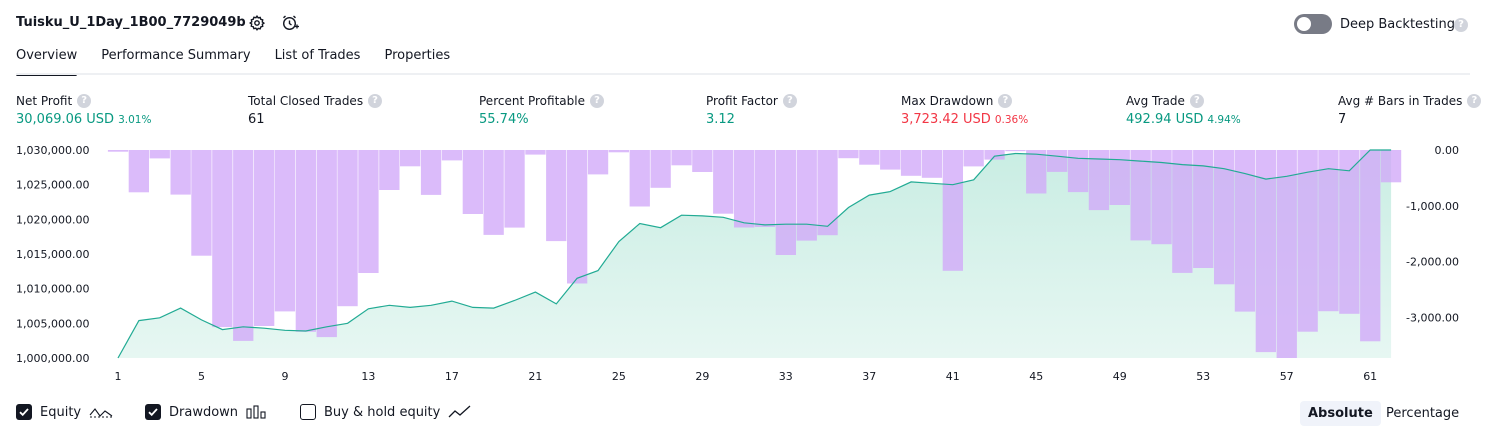 The height and width of the screenshot is (438, 1486). I want to click on metric-max-drawdown: Max Drawdown? 3,723.42 USD 0.36%, so click(964, 110).